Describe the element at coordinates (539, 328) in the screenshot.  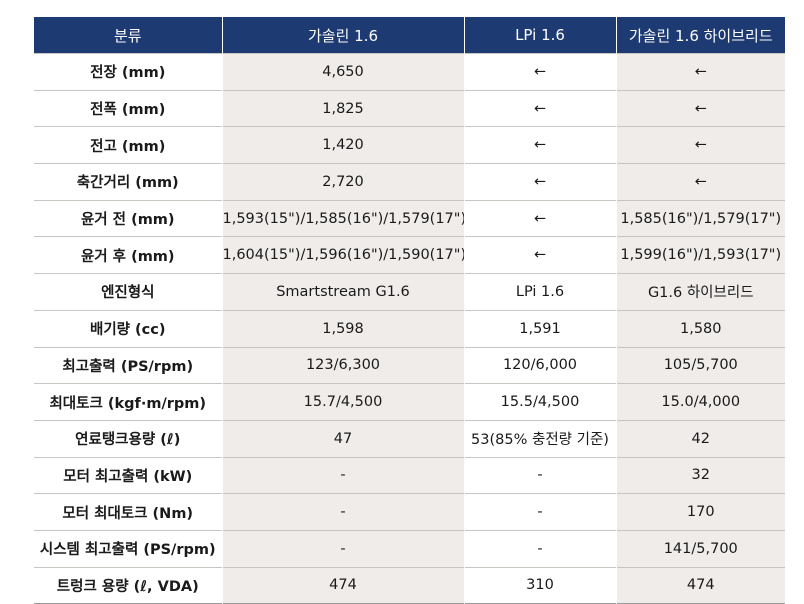
I see `lpi-value: 1,591` at that location.